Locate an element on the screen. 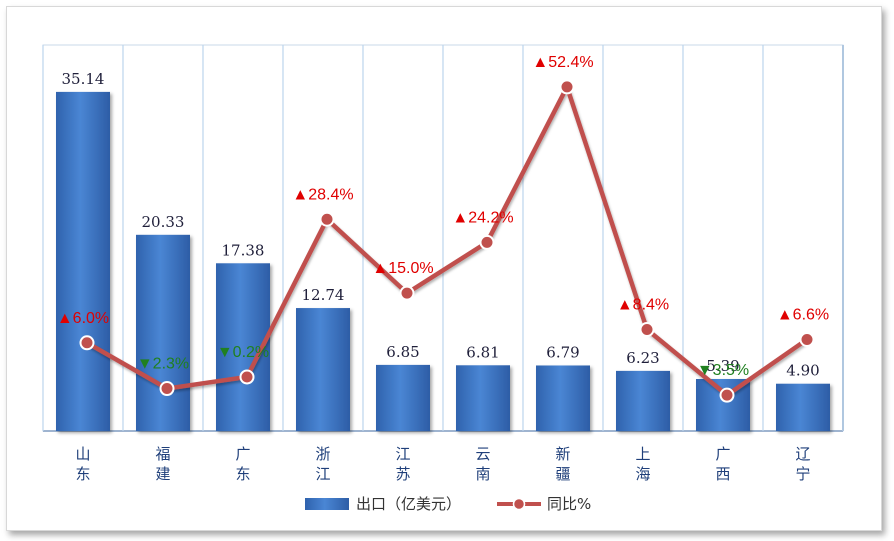 This screenshot has height=541, width=894. line-value-label: ▲15.0% is located at coordinates (402, 268).